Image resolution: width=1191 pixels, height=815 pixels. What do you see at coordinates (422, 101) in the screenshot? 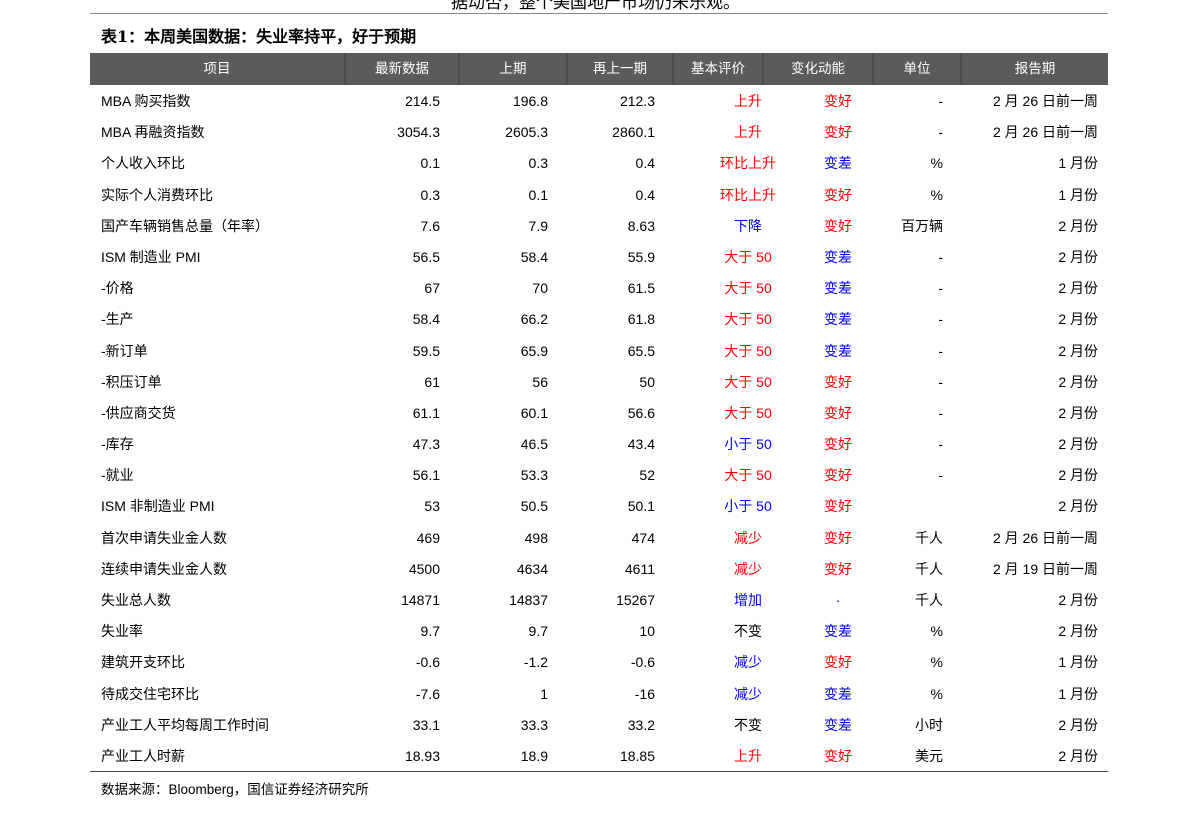
I see `latest-cell: 214.5` at bounding box center [422, 101].